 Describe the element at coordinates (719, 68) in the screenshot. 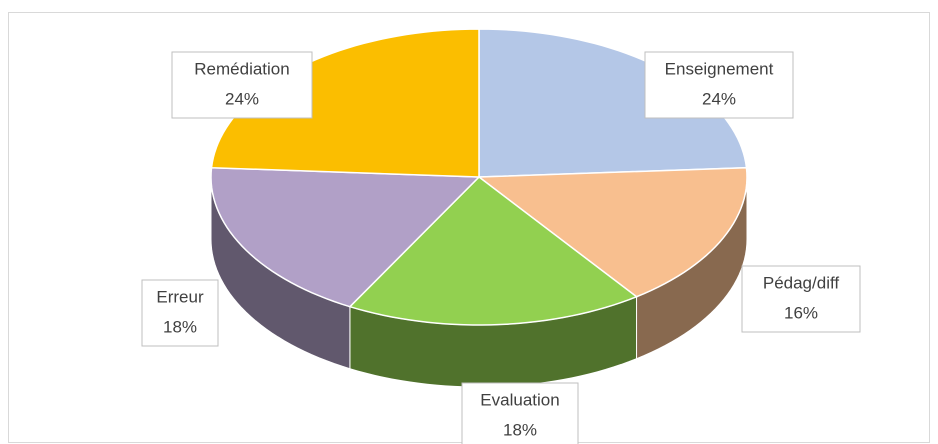

I see `category-label: Enseignement` at that location.